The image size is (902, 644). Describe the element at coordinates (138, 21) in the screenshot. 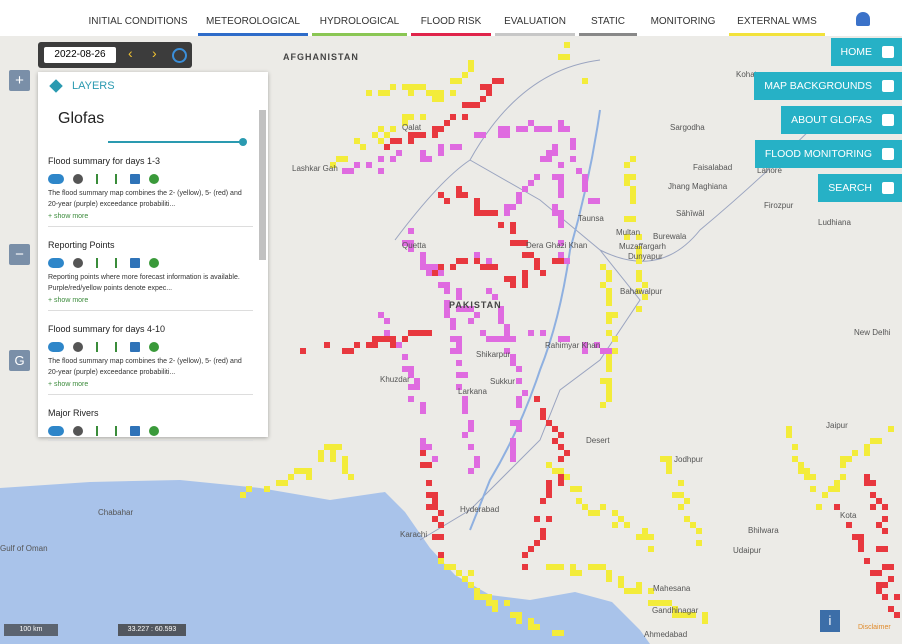

I see `nav-tab: INITIAL CONDITIONS` at that location.